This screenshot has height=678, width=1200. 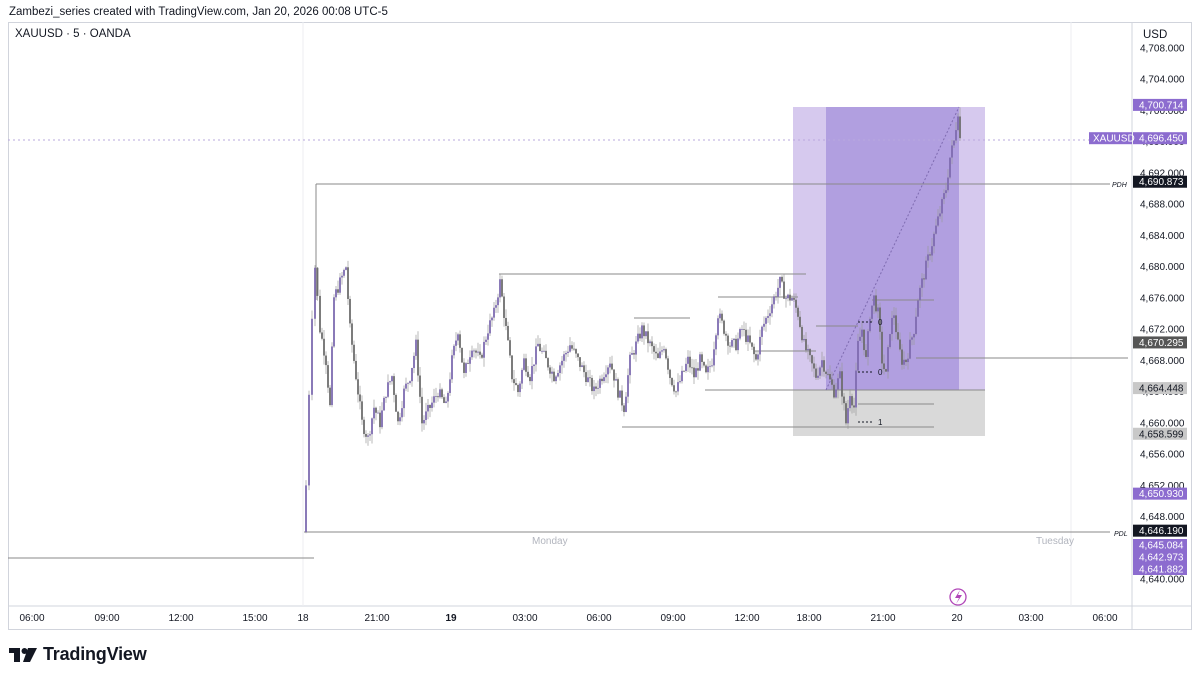 What do you see at coordinates (598, 618) in the screenshot?
I see `time-tick-label: 06:00` at bounding box center [598, 618].